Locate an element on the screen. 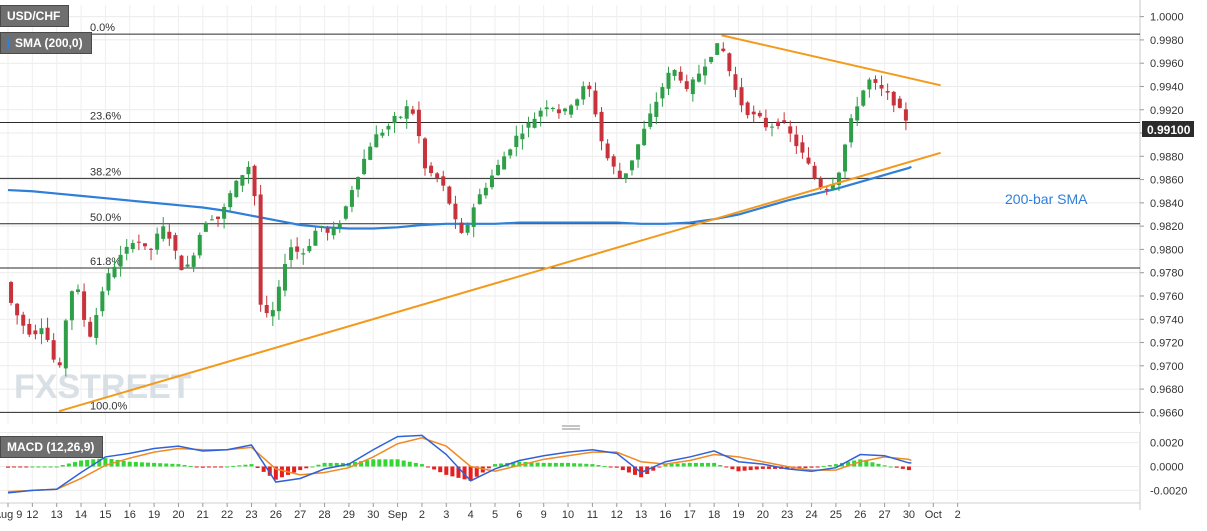  sma-indicator-label: SMA (200,0) is located at coordinates (46, 43).